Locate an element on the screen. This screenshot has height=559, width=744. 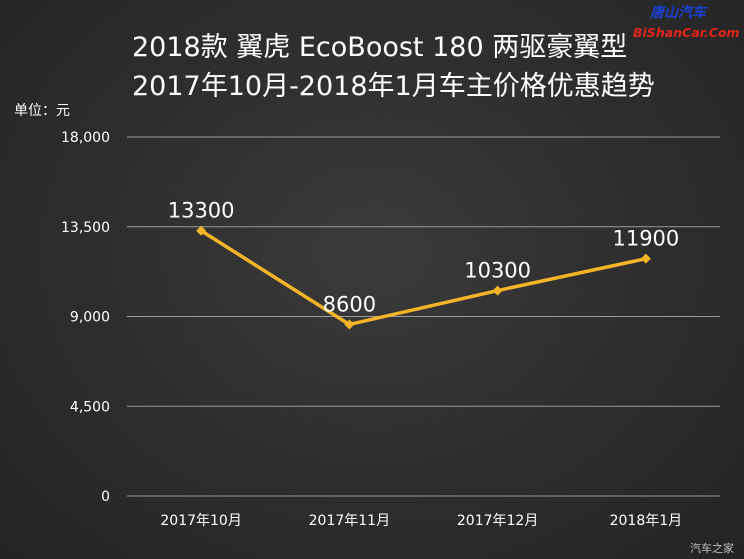
series-line is located at coordinates (423, 277).